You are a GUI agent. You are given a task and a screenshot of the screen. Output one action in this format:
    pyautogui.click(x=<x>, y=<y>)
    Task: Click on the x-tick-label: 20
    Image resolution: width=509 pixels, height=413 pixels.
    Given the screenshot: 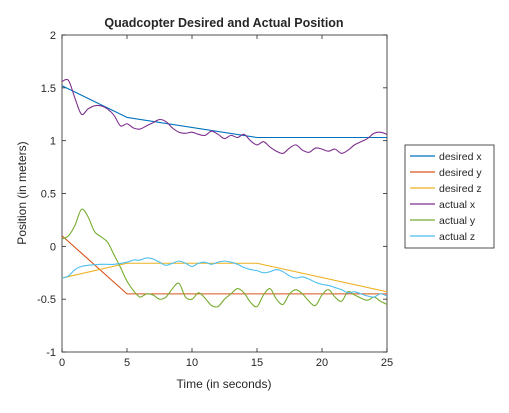 What is the action you would take?
    pyautogui.click(x=322, y=363)
    